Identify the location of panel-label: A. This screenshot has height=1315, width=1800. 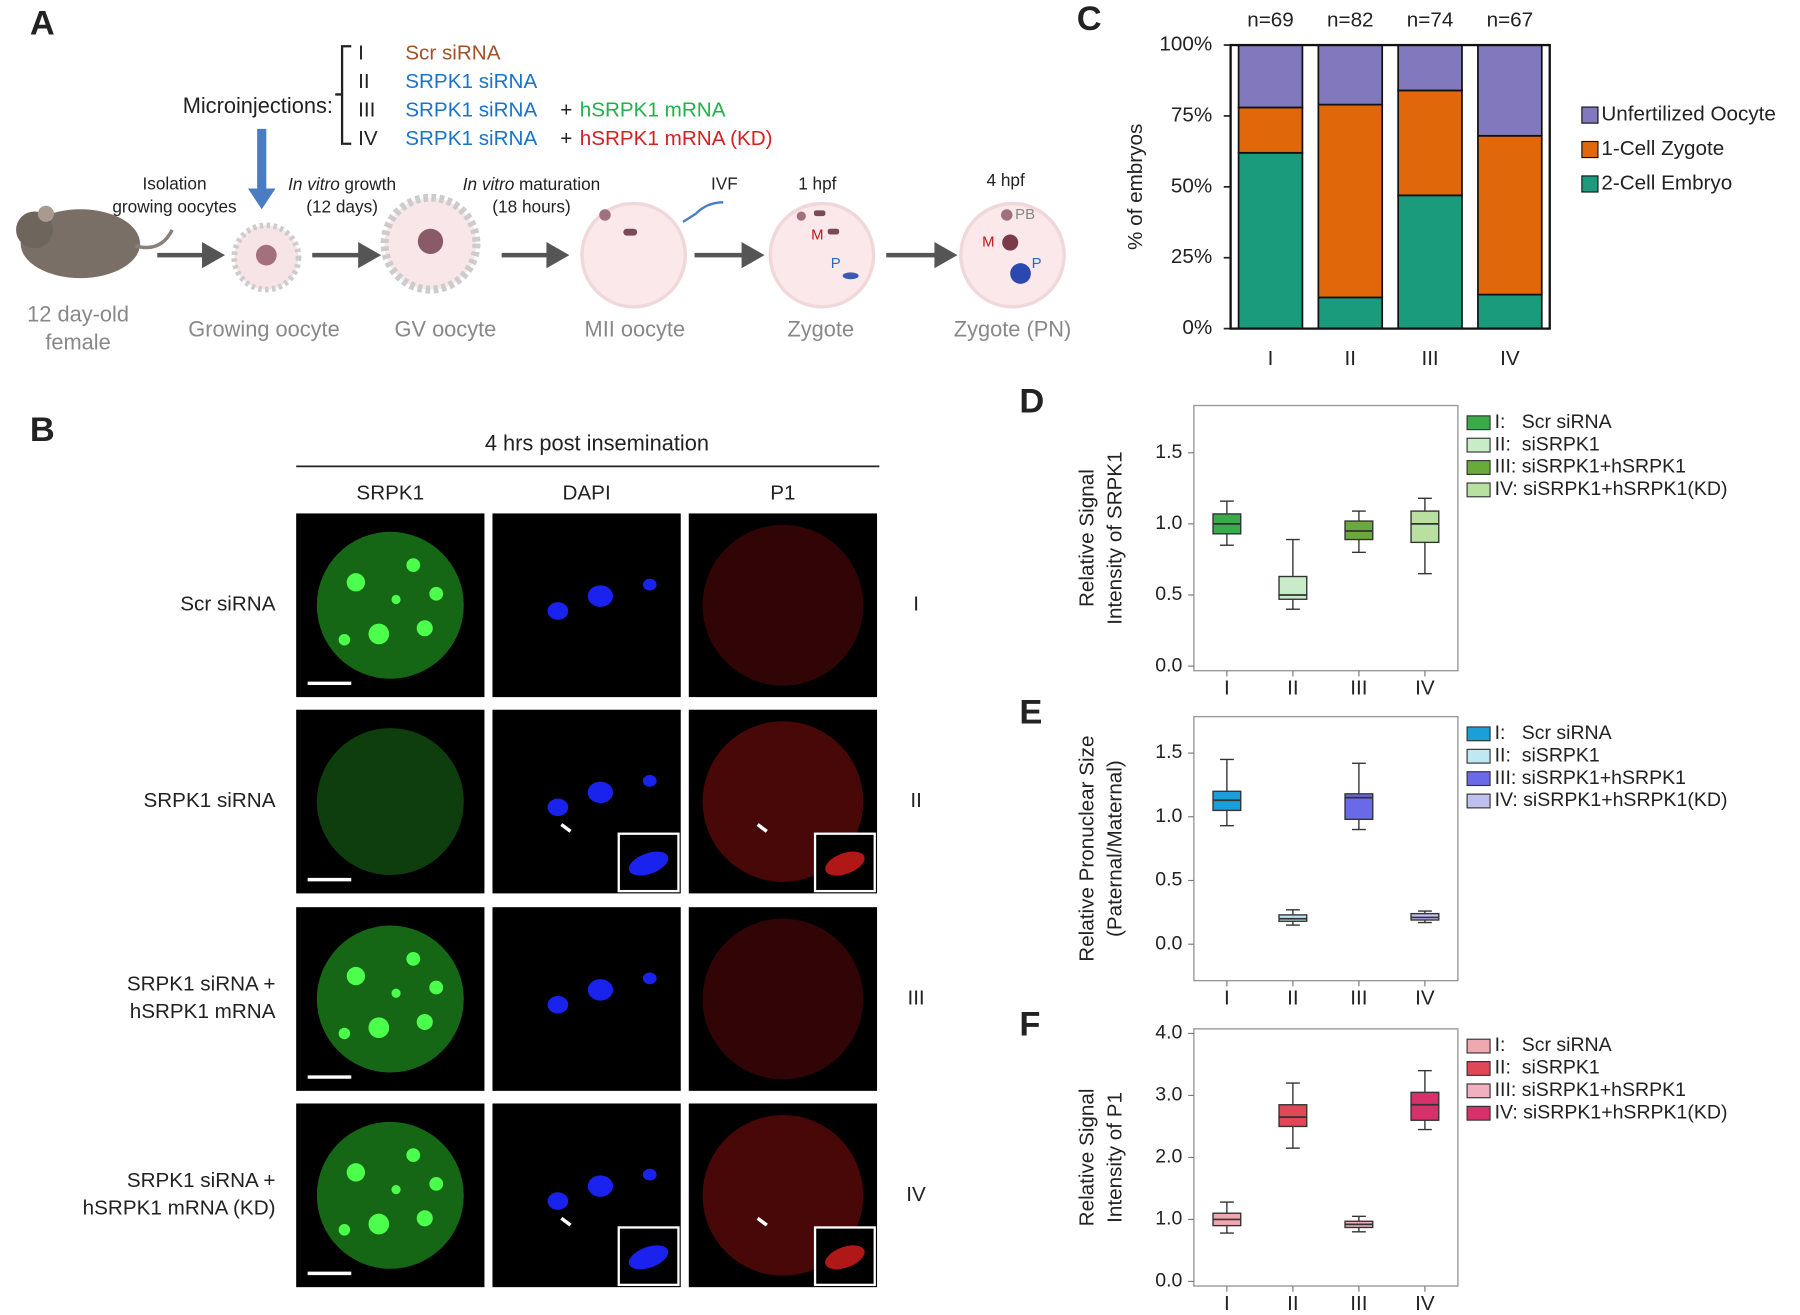
(42, 24).